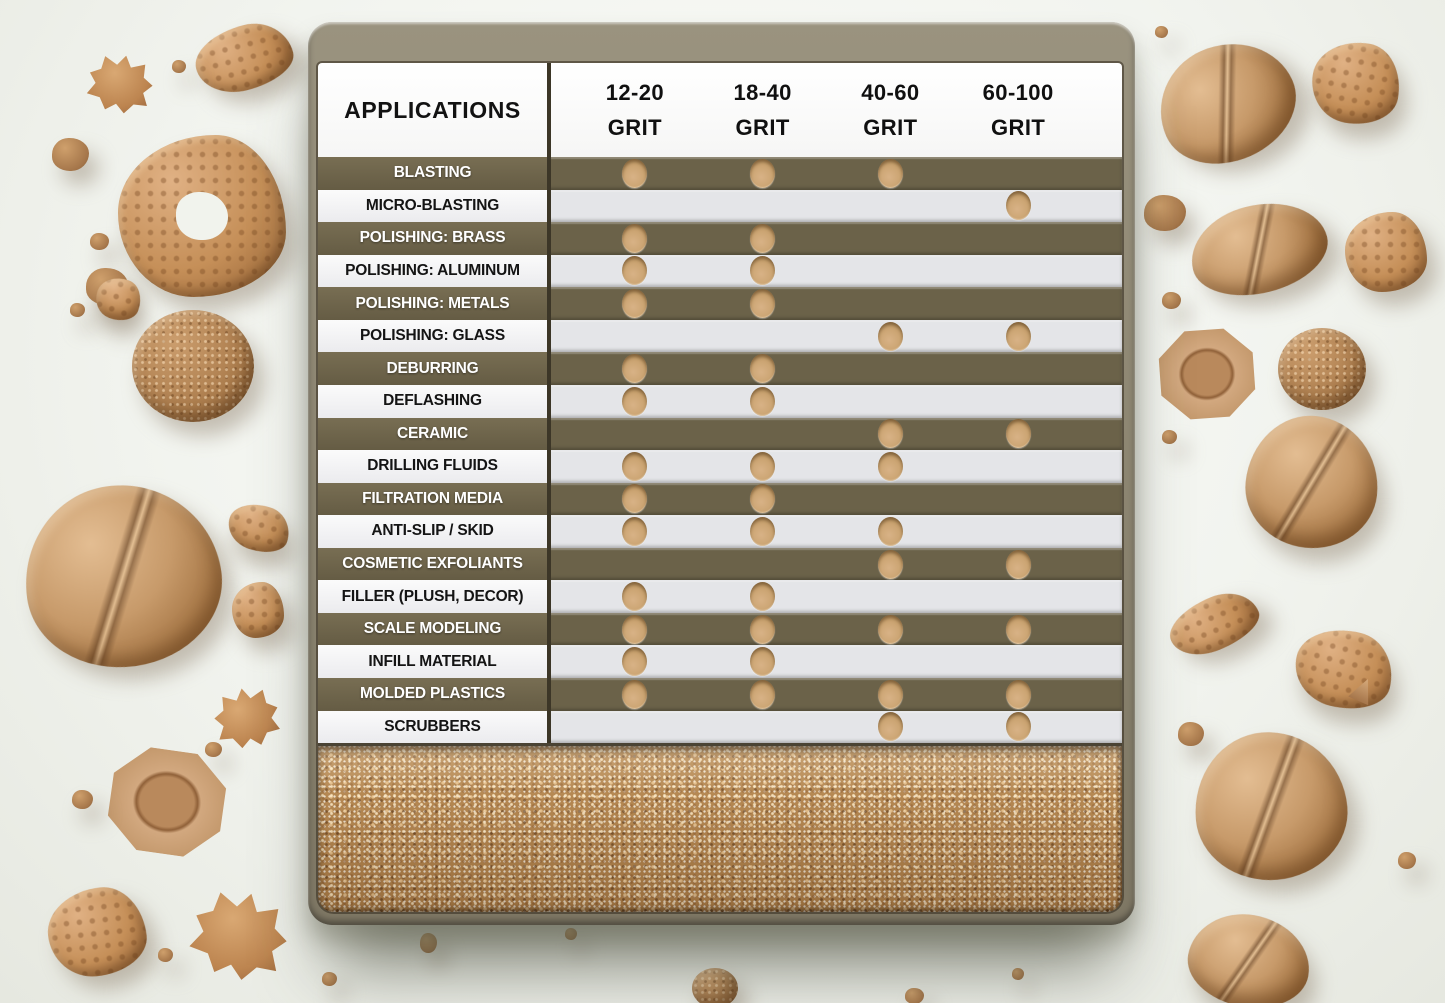 The image size is (1445, 1003). What do you see at coordinates (434, 303) in the screenshot?
I see `row-label: POLISHING: METALS` at bounding box center [434, 303].